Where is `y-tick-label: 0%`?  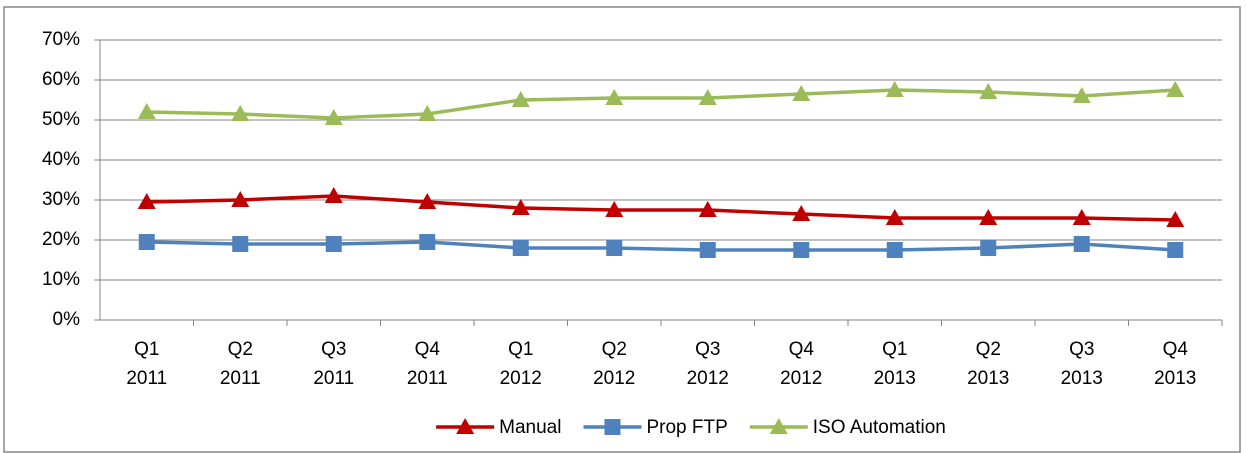 y-tick-label: 0% is located at coordinates (67, 319).